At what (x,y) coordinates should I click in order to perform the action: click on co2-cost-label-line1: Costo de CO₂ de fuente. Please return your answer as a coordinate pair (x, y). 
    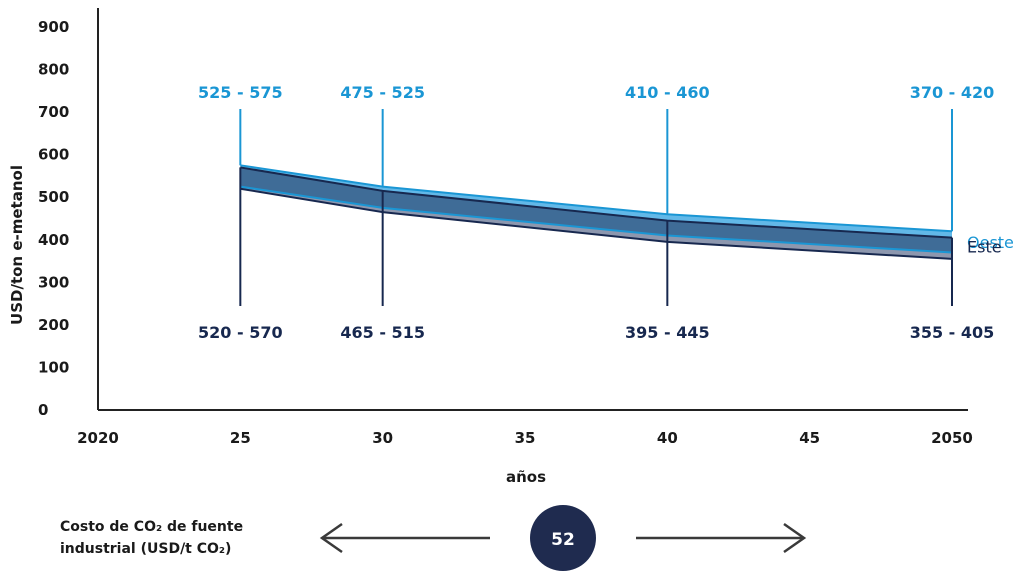
    Looking at the image, I should click on (151, 527).